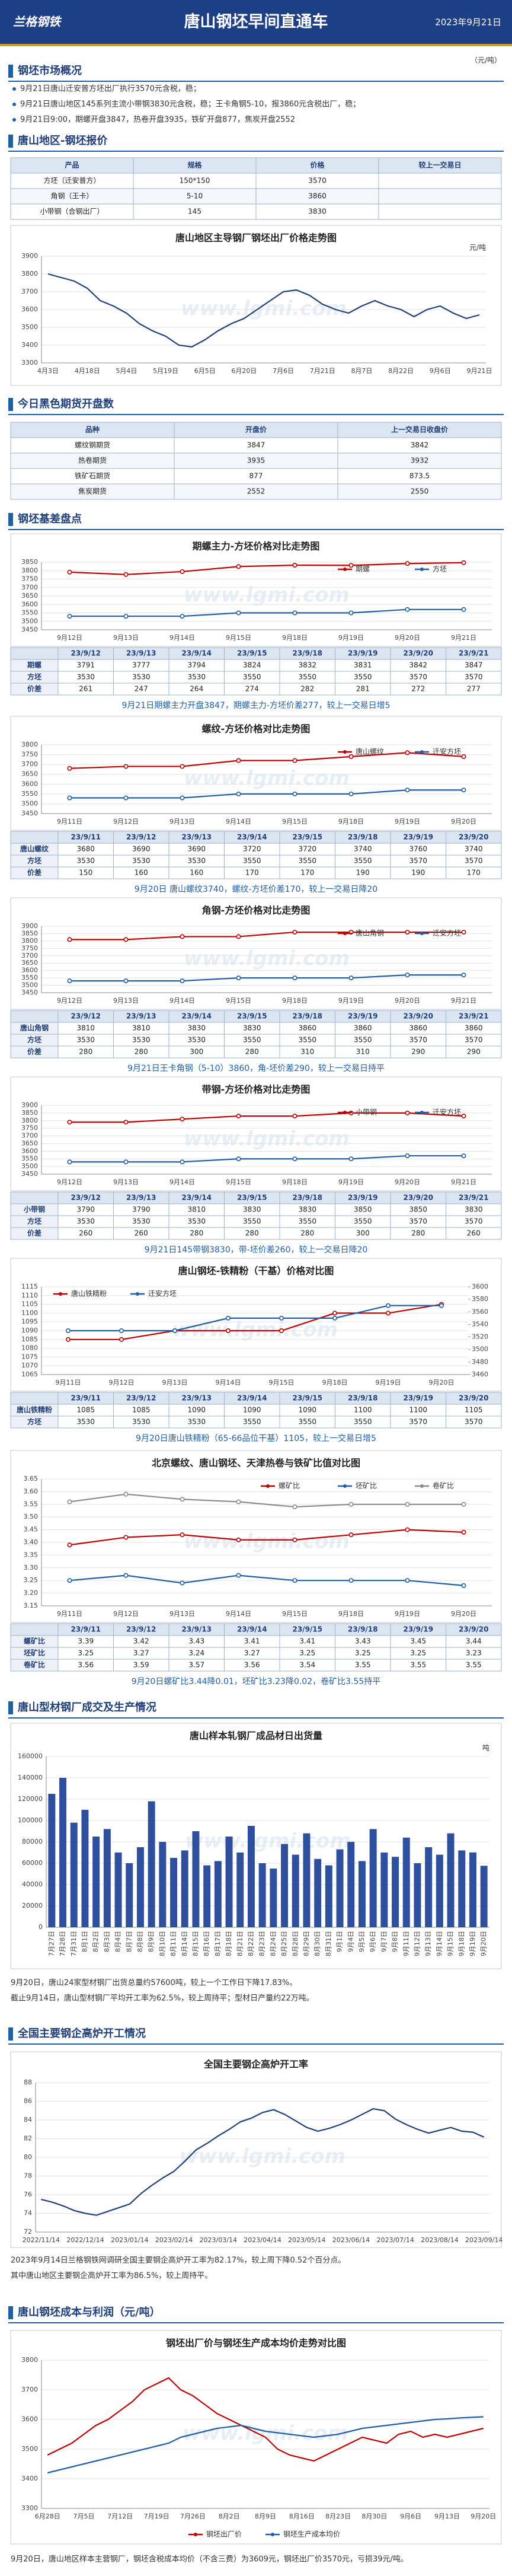  I want to click on y-tick-label: 20000, so click(32, 1906).